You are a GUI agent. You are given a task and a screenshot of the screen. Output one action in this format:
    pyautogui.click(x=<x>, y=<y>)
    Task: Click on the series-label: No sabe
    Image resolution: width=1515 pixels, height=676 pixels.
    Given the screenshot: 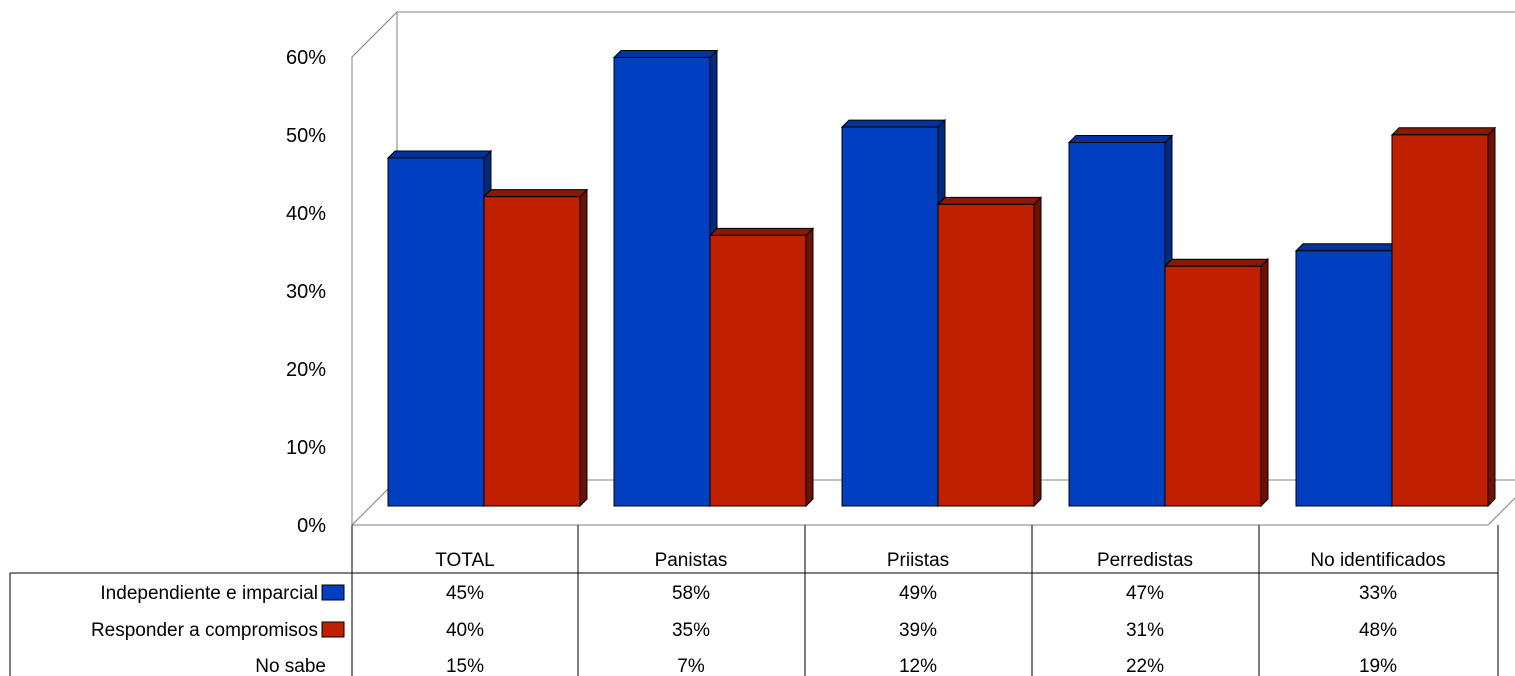 What is the action you would take?
    pyautogui.click(x=290, y=666)
    